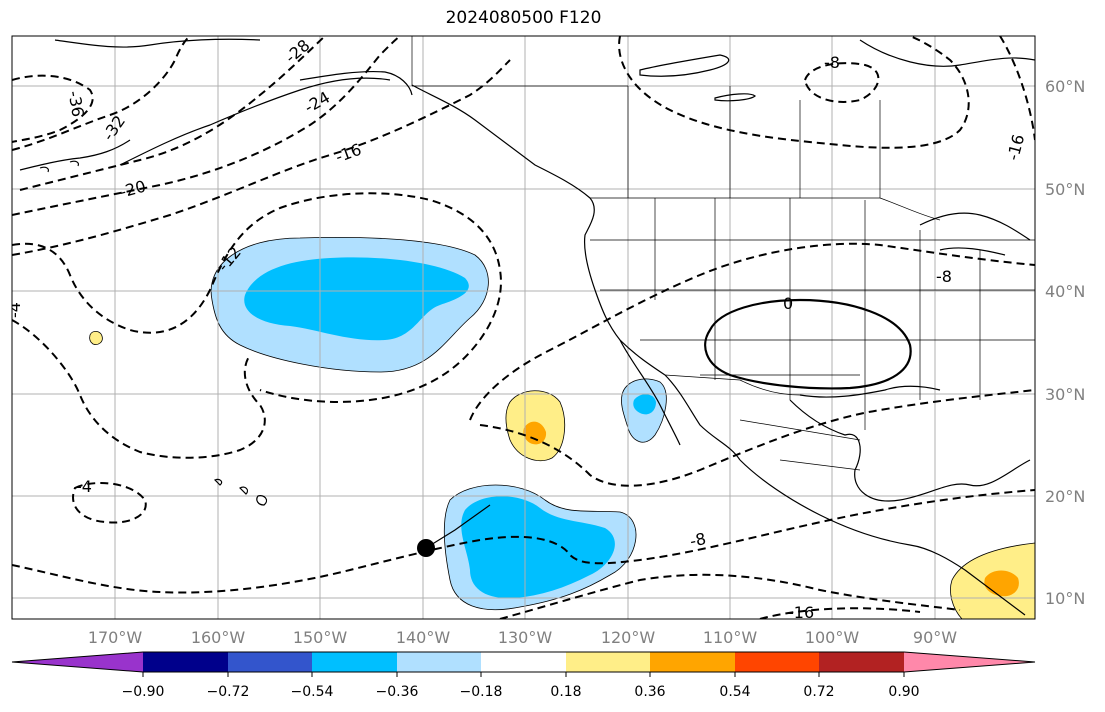 The height and width of the screenshot is (712, 1105). I want to click on longitude-label: 140°W, so click(423, 637).